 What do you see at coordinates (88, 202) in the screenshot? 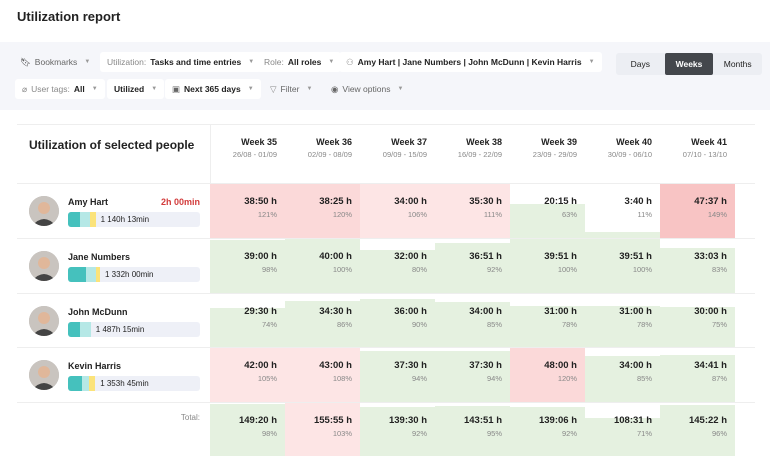
I see `person-name: Amy Hart` at bounding box center [88, 202].